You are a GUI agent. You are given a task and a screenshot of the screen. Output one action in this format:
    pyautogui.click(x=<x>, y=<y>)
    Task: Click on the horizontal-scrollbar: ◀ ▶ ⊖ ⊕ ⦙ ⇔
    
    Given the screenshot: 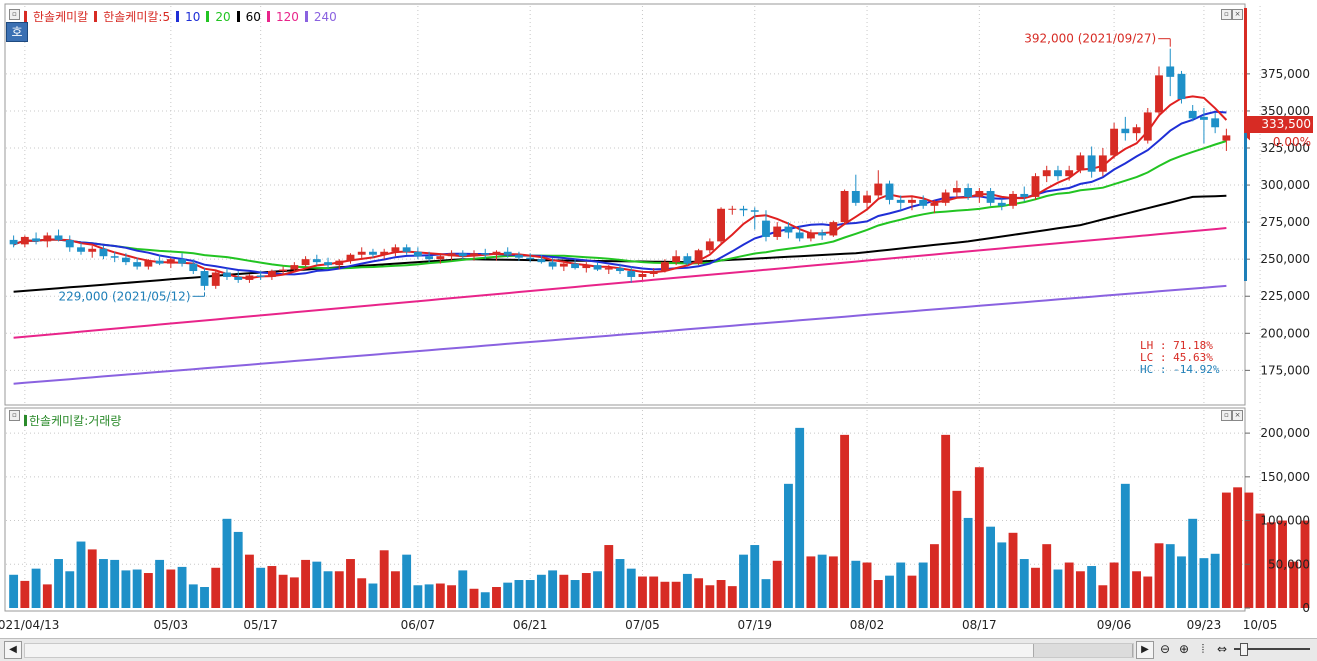 What is the action you would take?
    pyautogui.click(x=658, y=649)
    